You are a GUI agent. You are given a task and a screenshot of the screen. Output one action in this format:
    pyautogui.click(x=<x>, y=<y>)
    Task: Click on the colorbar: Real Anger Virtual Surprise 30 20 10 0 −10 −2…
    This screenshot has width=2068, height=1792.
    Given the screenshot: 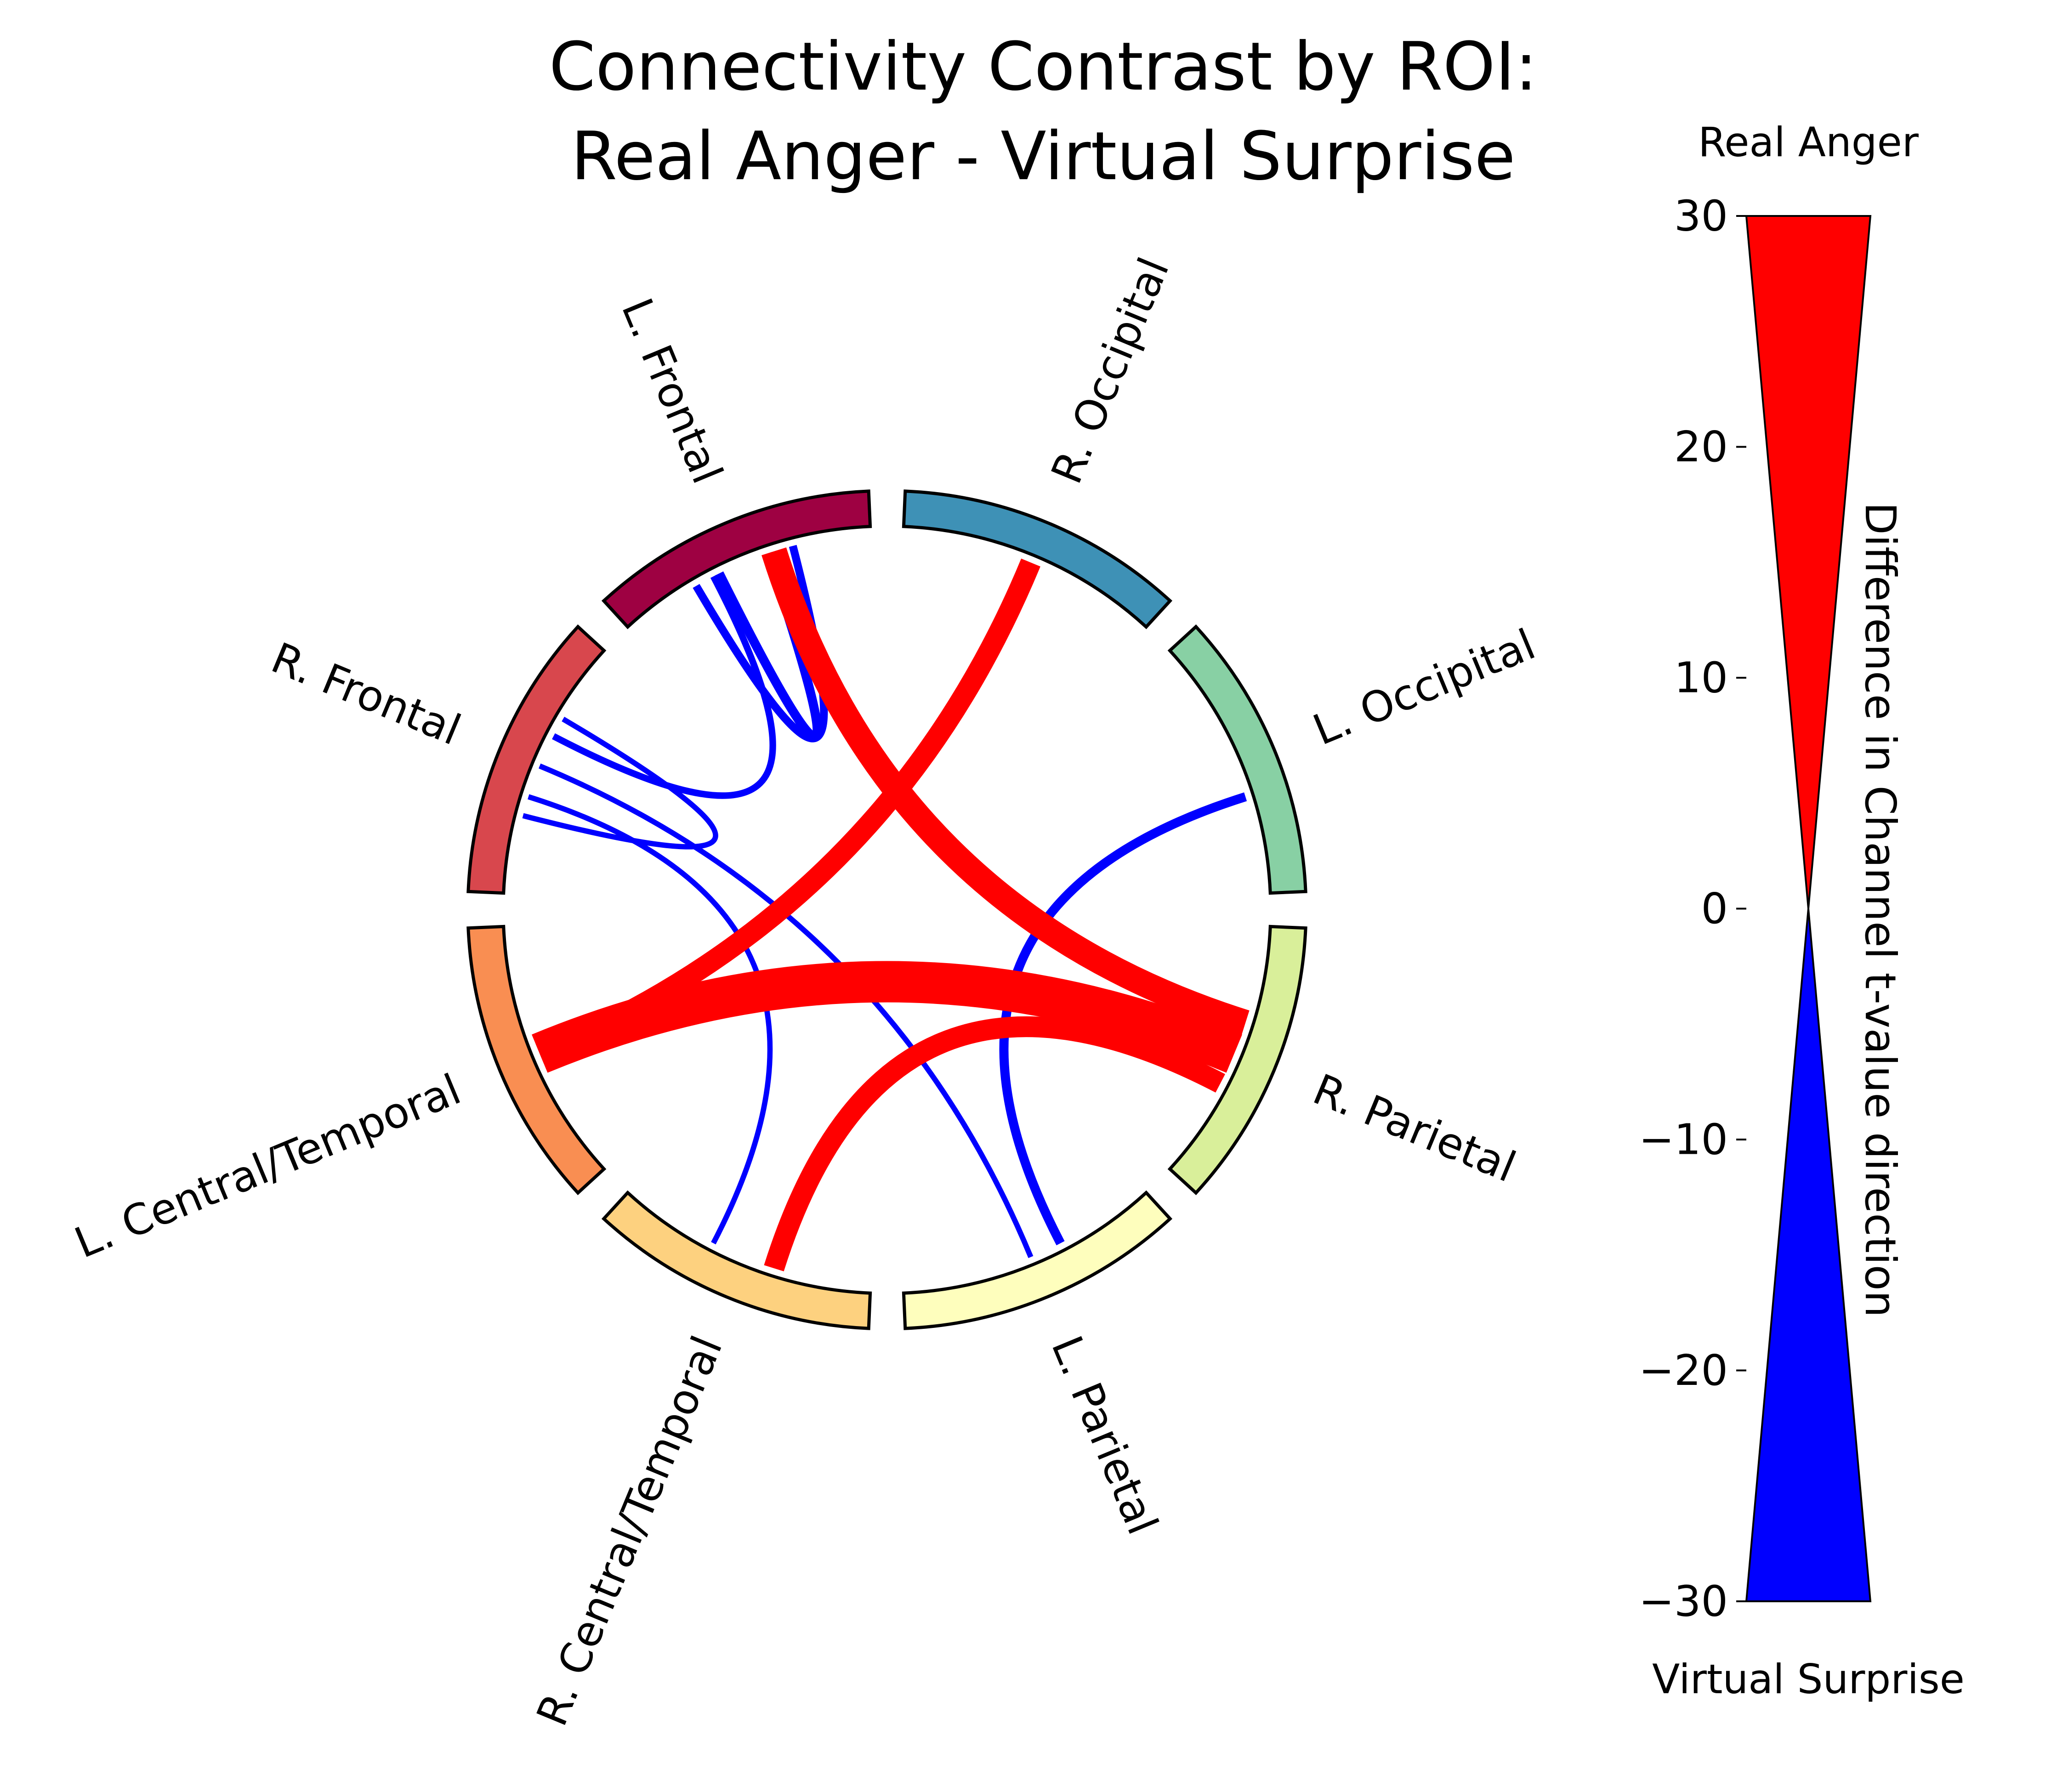 What is the action you would take?
    pyautogui.click(x=1802, y=911)
    